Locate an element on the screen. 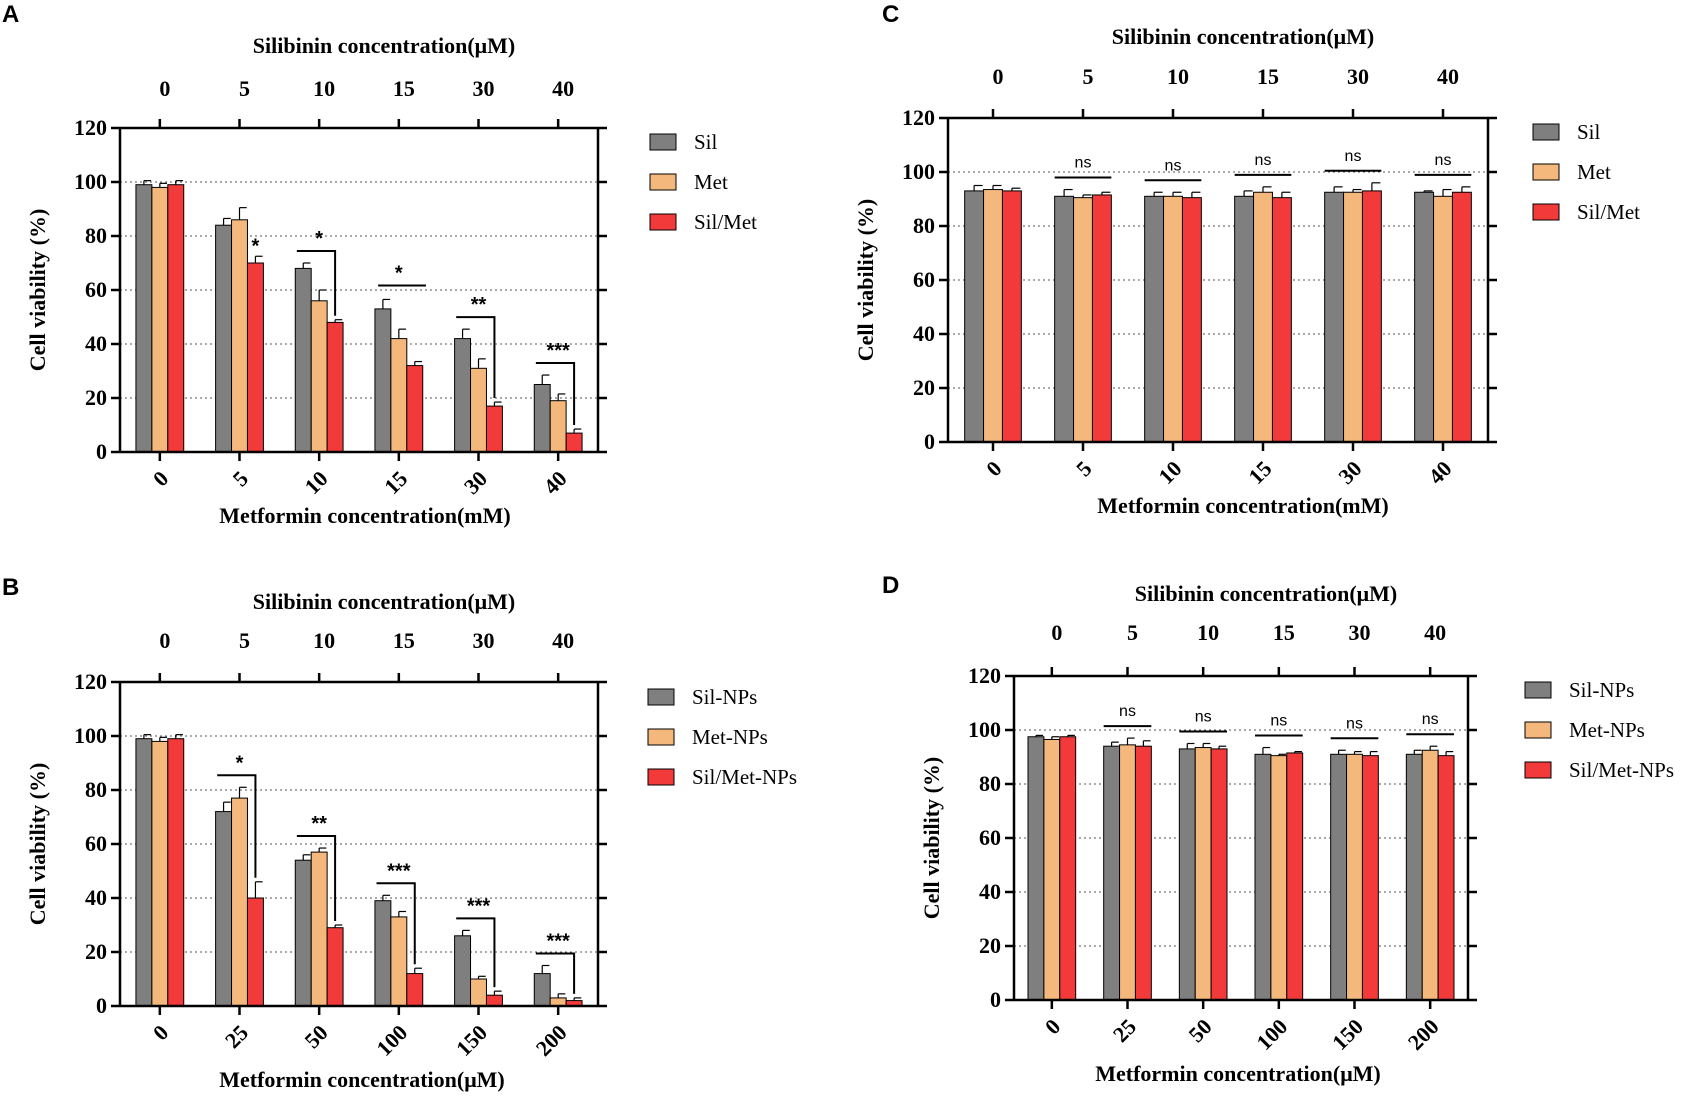 This screenshot has width=1687, height=1103. x-tick-label: 30 is located at coordinates (1349, 472).